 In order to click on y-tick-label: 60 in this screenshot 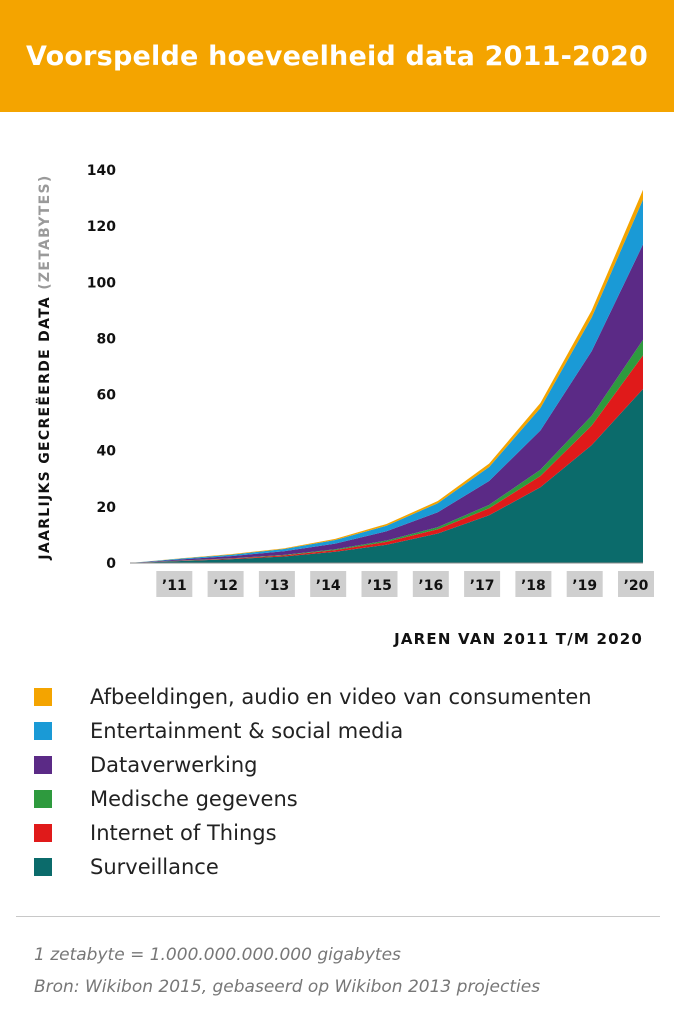, I will do `click(107, 396)`.